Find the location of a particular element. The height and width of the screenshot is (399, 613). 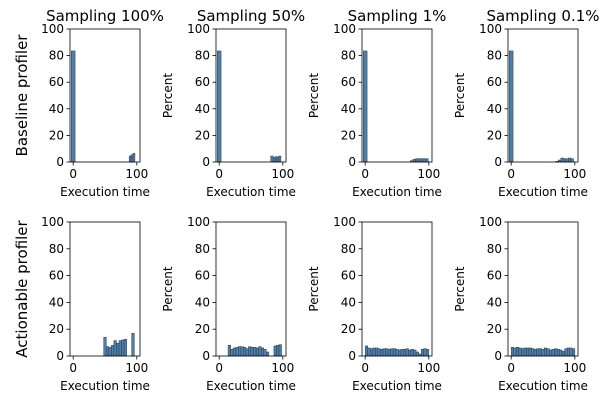

subplot-actionable-col3: 0 20 40 60 80 100 0 100 Execution time Percent is located at coordinates (374, 304).